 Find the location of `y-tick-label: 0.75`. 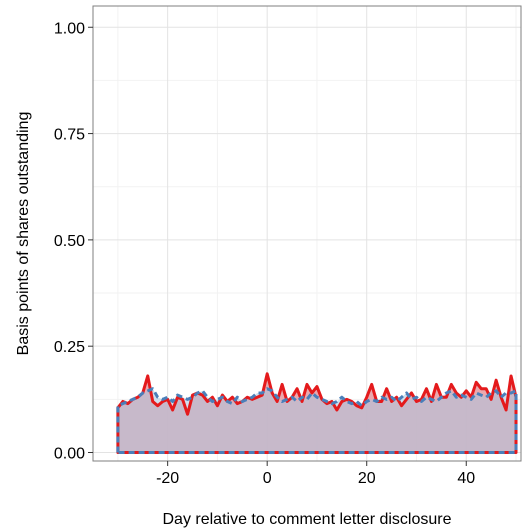

y-tick-label: 0.75 is located at coordinates (69, 135).